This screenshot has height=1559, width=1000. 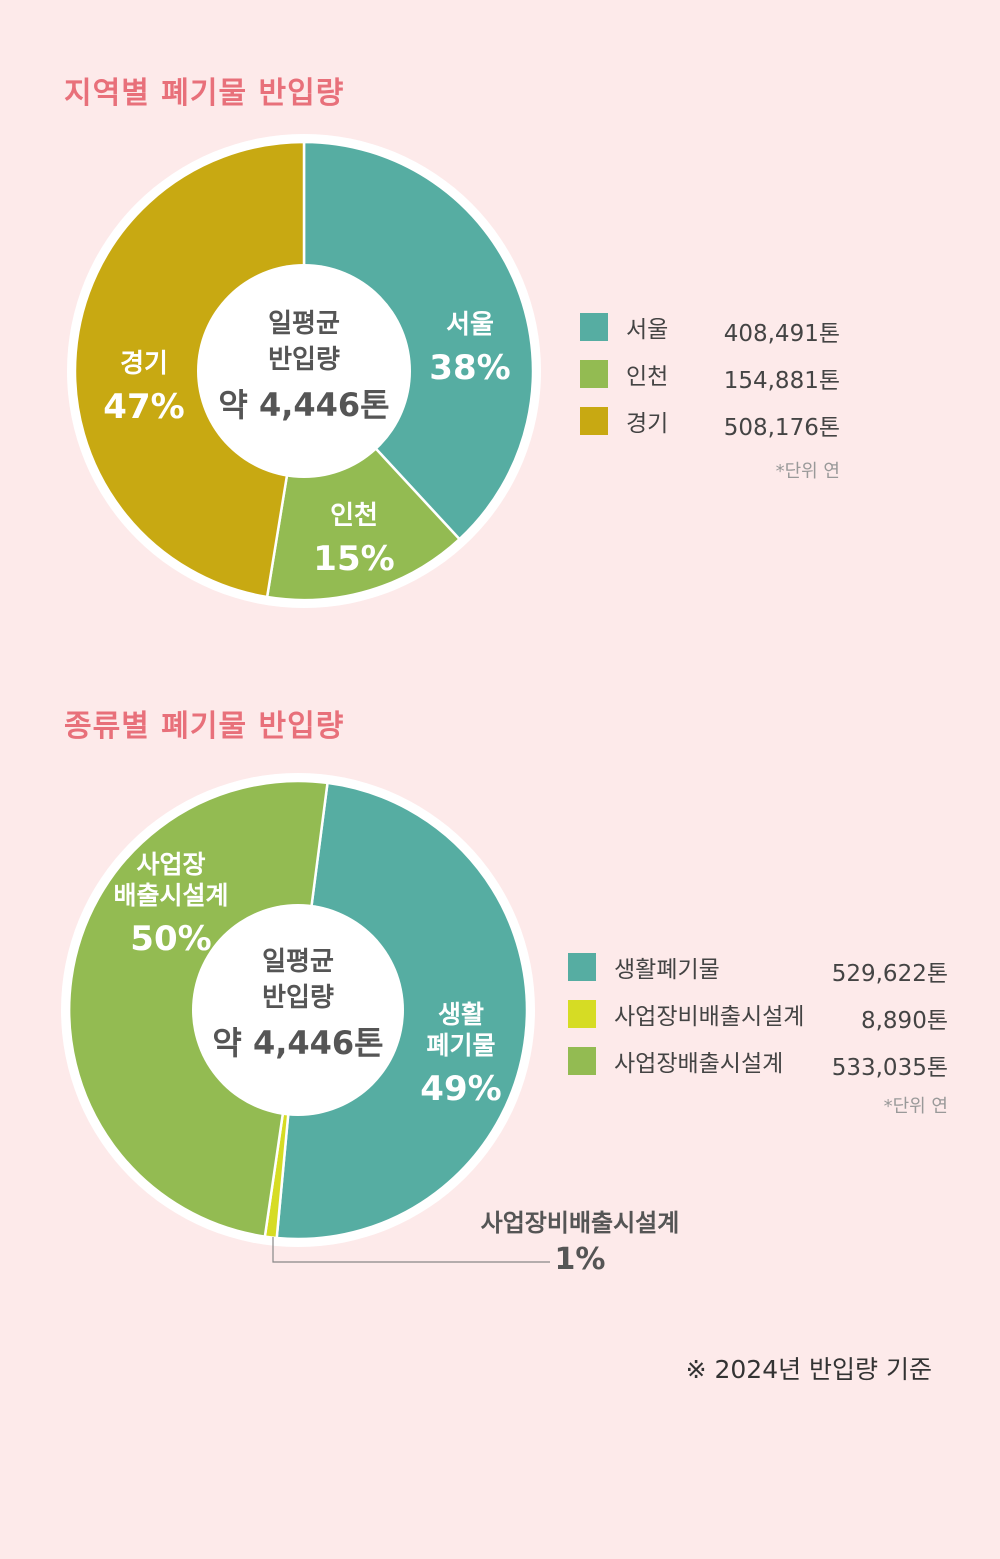 What do you see at coordinates (354, 516) in the screenshot?
I see `segment-label-2-1: 인천` at bounding box center [354, 516].